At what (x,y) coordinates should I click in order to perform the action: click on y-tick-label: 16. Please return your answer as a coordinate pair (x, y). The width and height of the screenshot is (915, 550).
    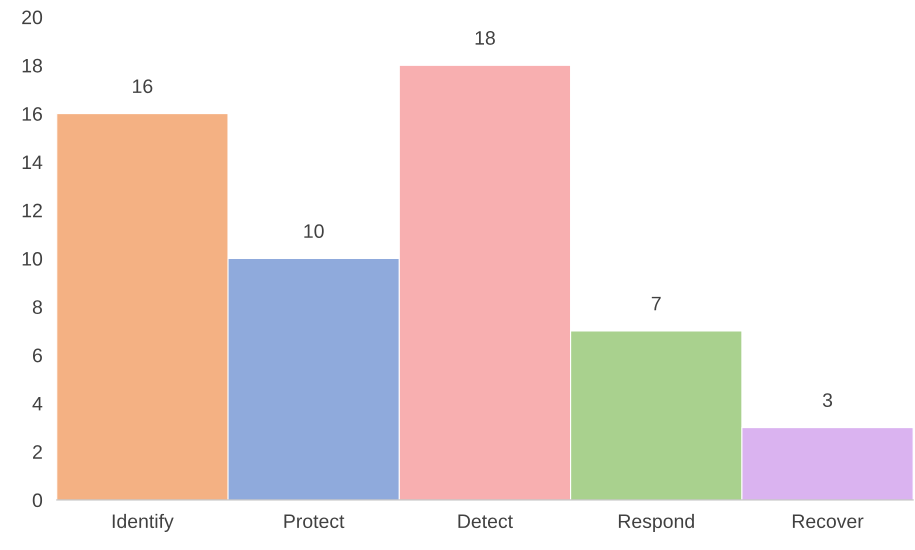
    Looking at the image, I should click on (32, 114).